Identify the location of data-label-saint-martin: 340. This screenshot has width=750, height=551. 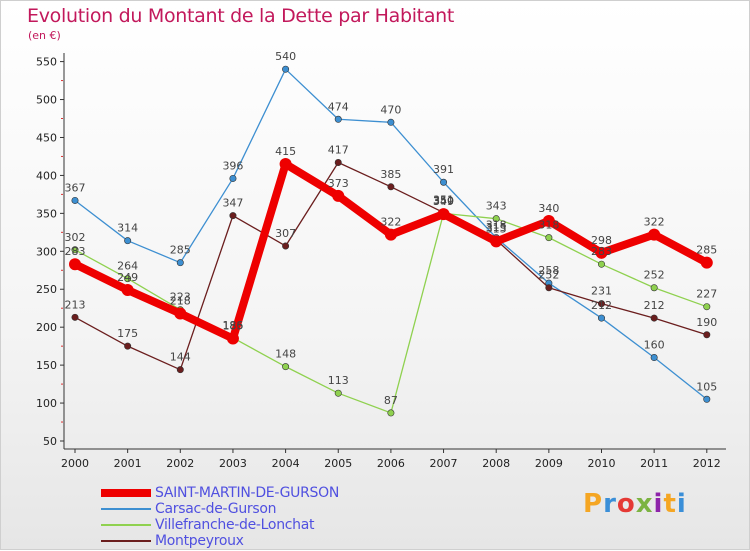
(548, 208).